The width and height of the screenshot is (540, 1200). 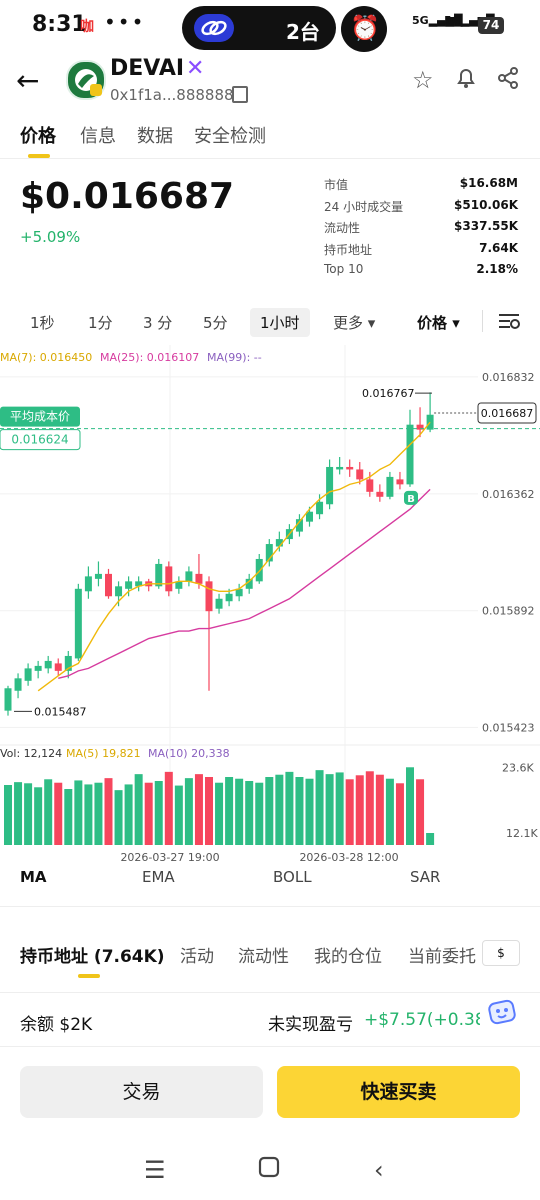 What do you see at coordinates (158, 323) in the screenshot?
I see `timeframe-3m: 3 分` at bounding box center [158, 323].